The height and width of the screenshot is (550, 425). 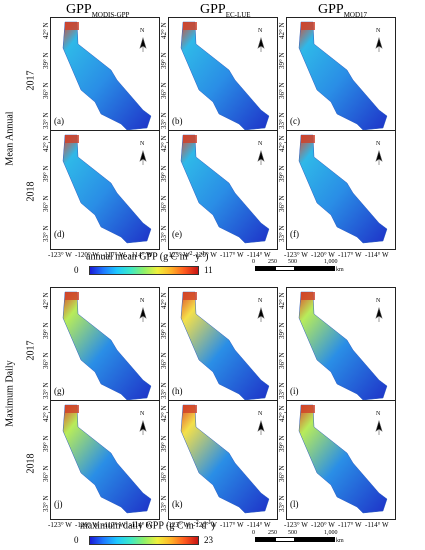 What do you see at coordinates (31, 80) in the screenshot?
I see `year-label-mean-2017: 2017` at bounding box center [31, 80].